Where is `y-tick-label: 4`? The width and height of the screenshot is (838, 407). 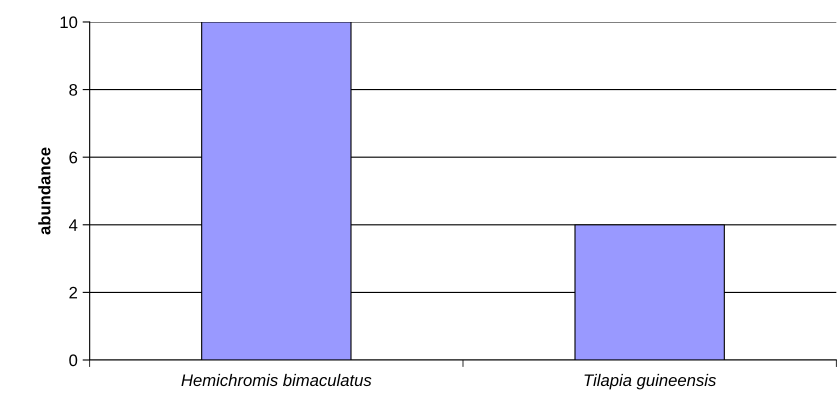 y-tick-label: 4 is located at coordinates (73, 225).